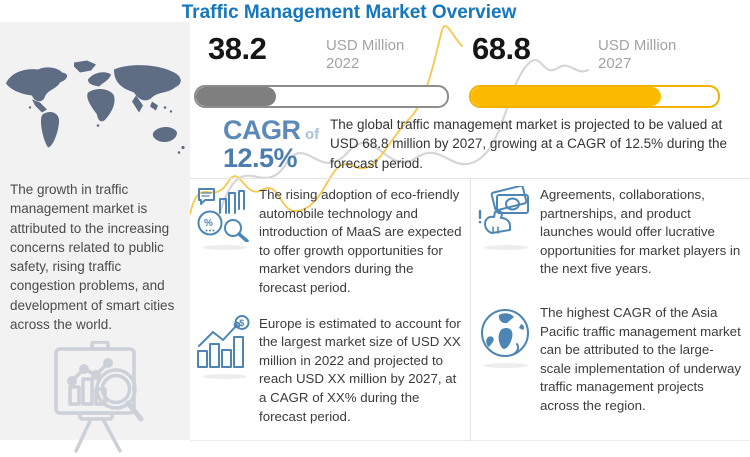 This screenshot has height=457, width=750. I want to click on cagr-block: CAGR of 12.5%, so click(271, 144).